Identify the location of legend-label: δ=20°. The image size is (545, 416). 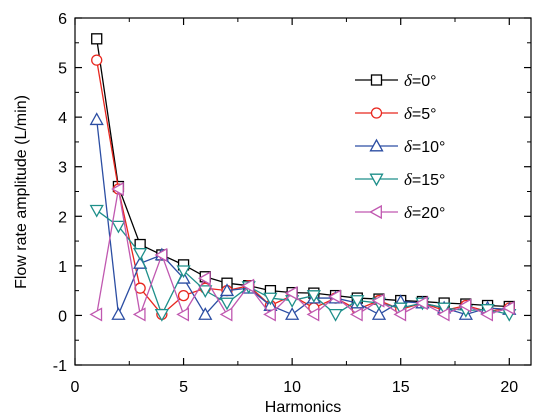
(424, 212).